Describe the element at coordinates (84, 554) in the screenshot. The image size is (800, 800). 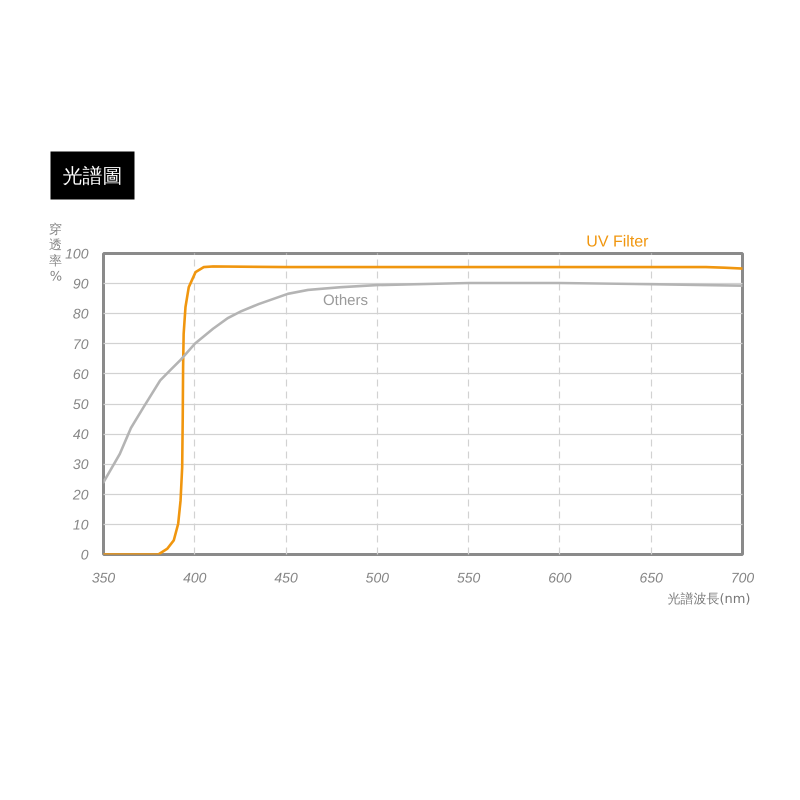
I see `y-tick-label: 0` at that location.